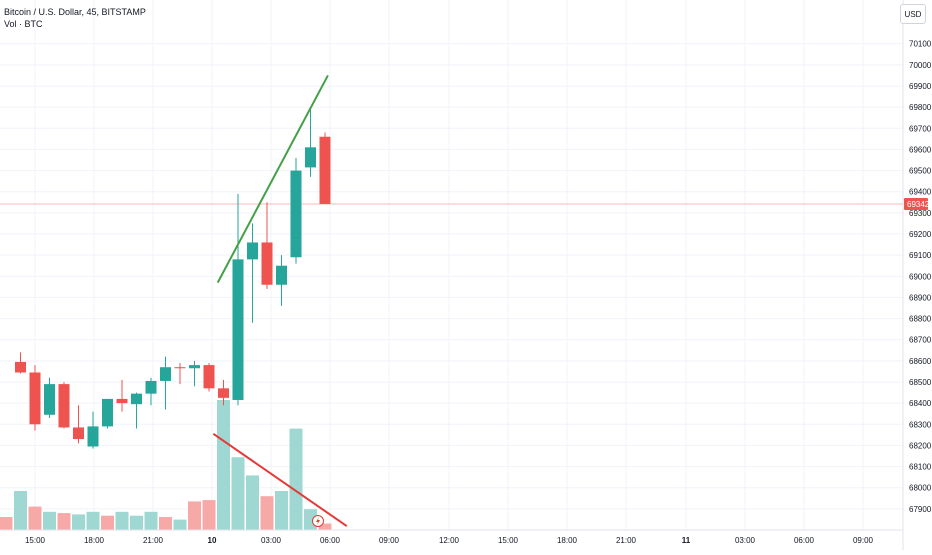 The image size is (932, 555). I want to click on trendline-down, so click(280, 479).